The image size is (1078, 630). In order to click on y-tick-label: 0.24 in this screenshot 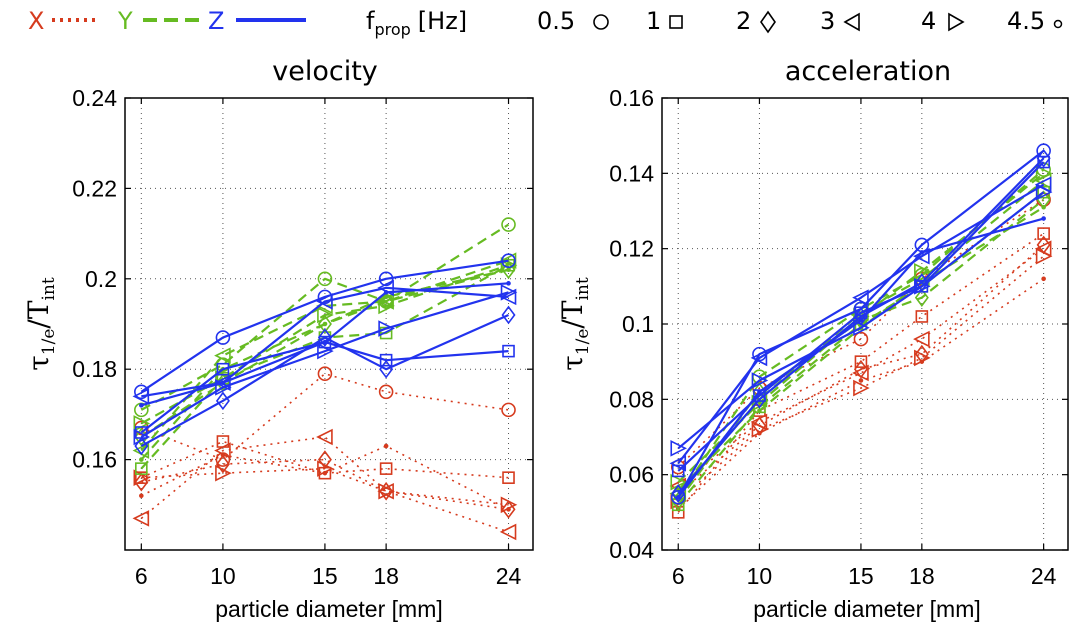, I will do `click(94, 98)`.